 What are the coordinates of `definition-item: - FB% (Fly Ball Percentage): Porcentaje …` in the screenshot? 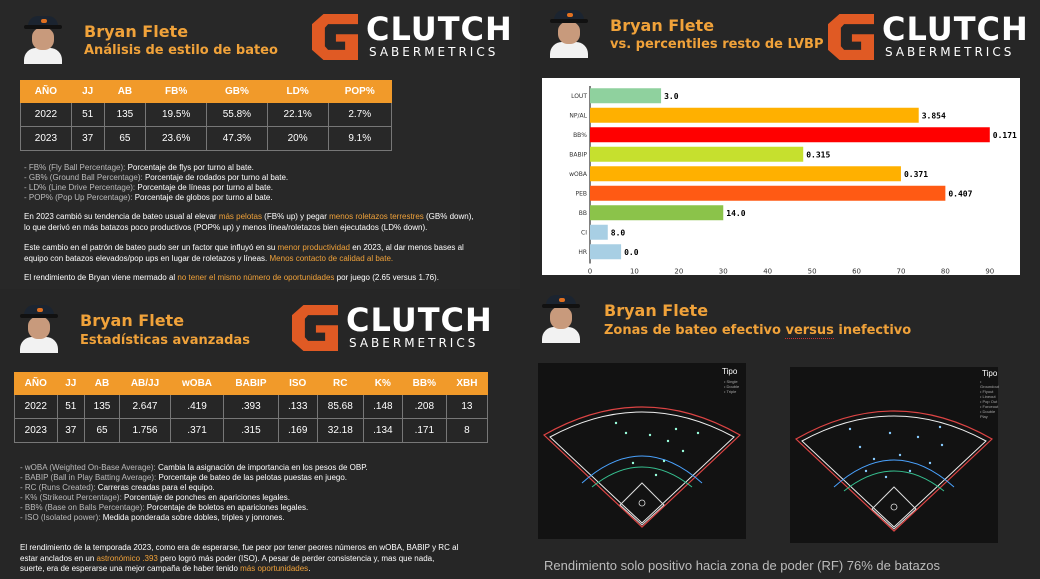 It's located at (139, 167).